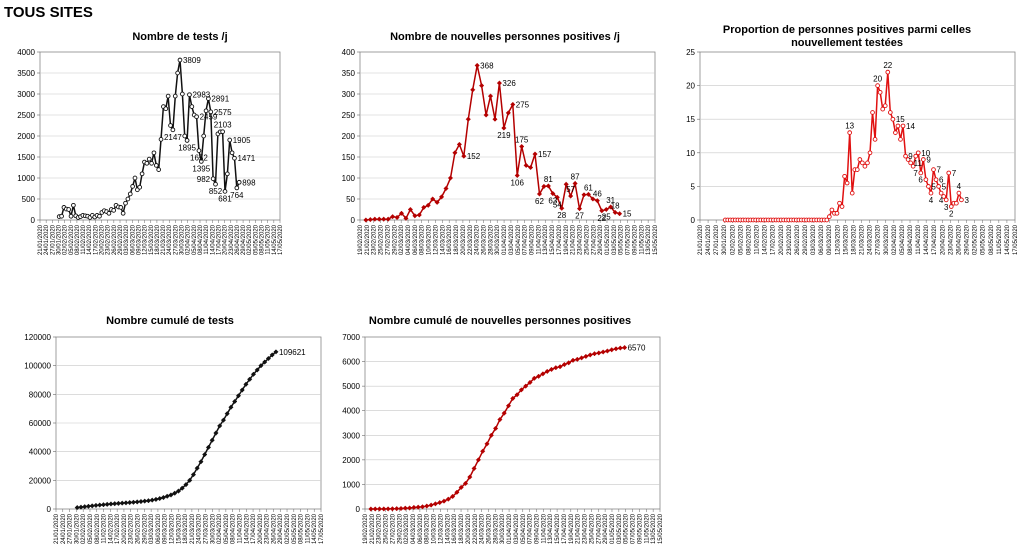 The width and height of the screenshot is (1024, 556). What do you see at coordinates (315, 528) in the screenshot?
I see `x-tick-label: 14/05/2020` at bounding box center [315, 528].